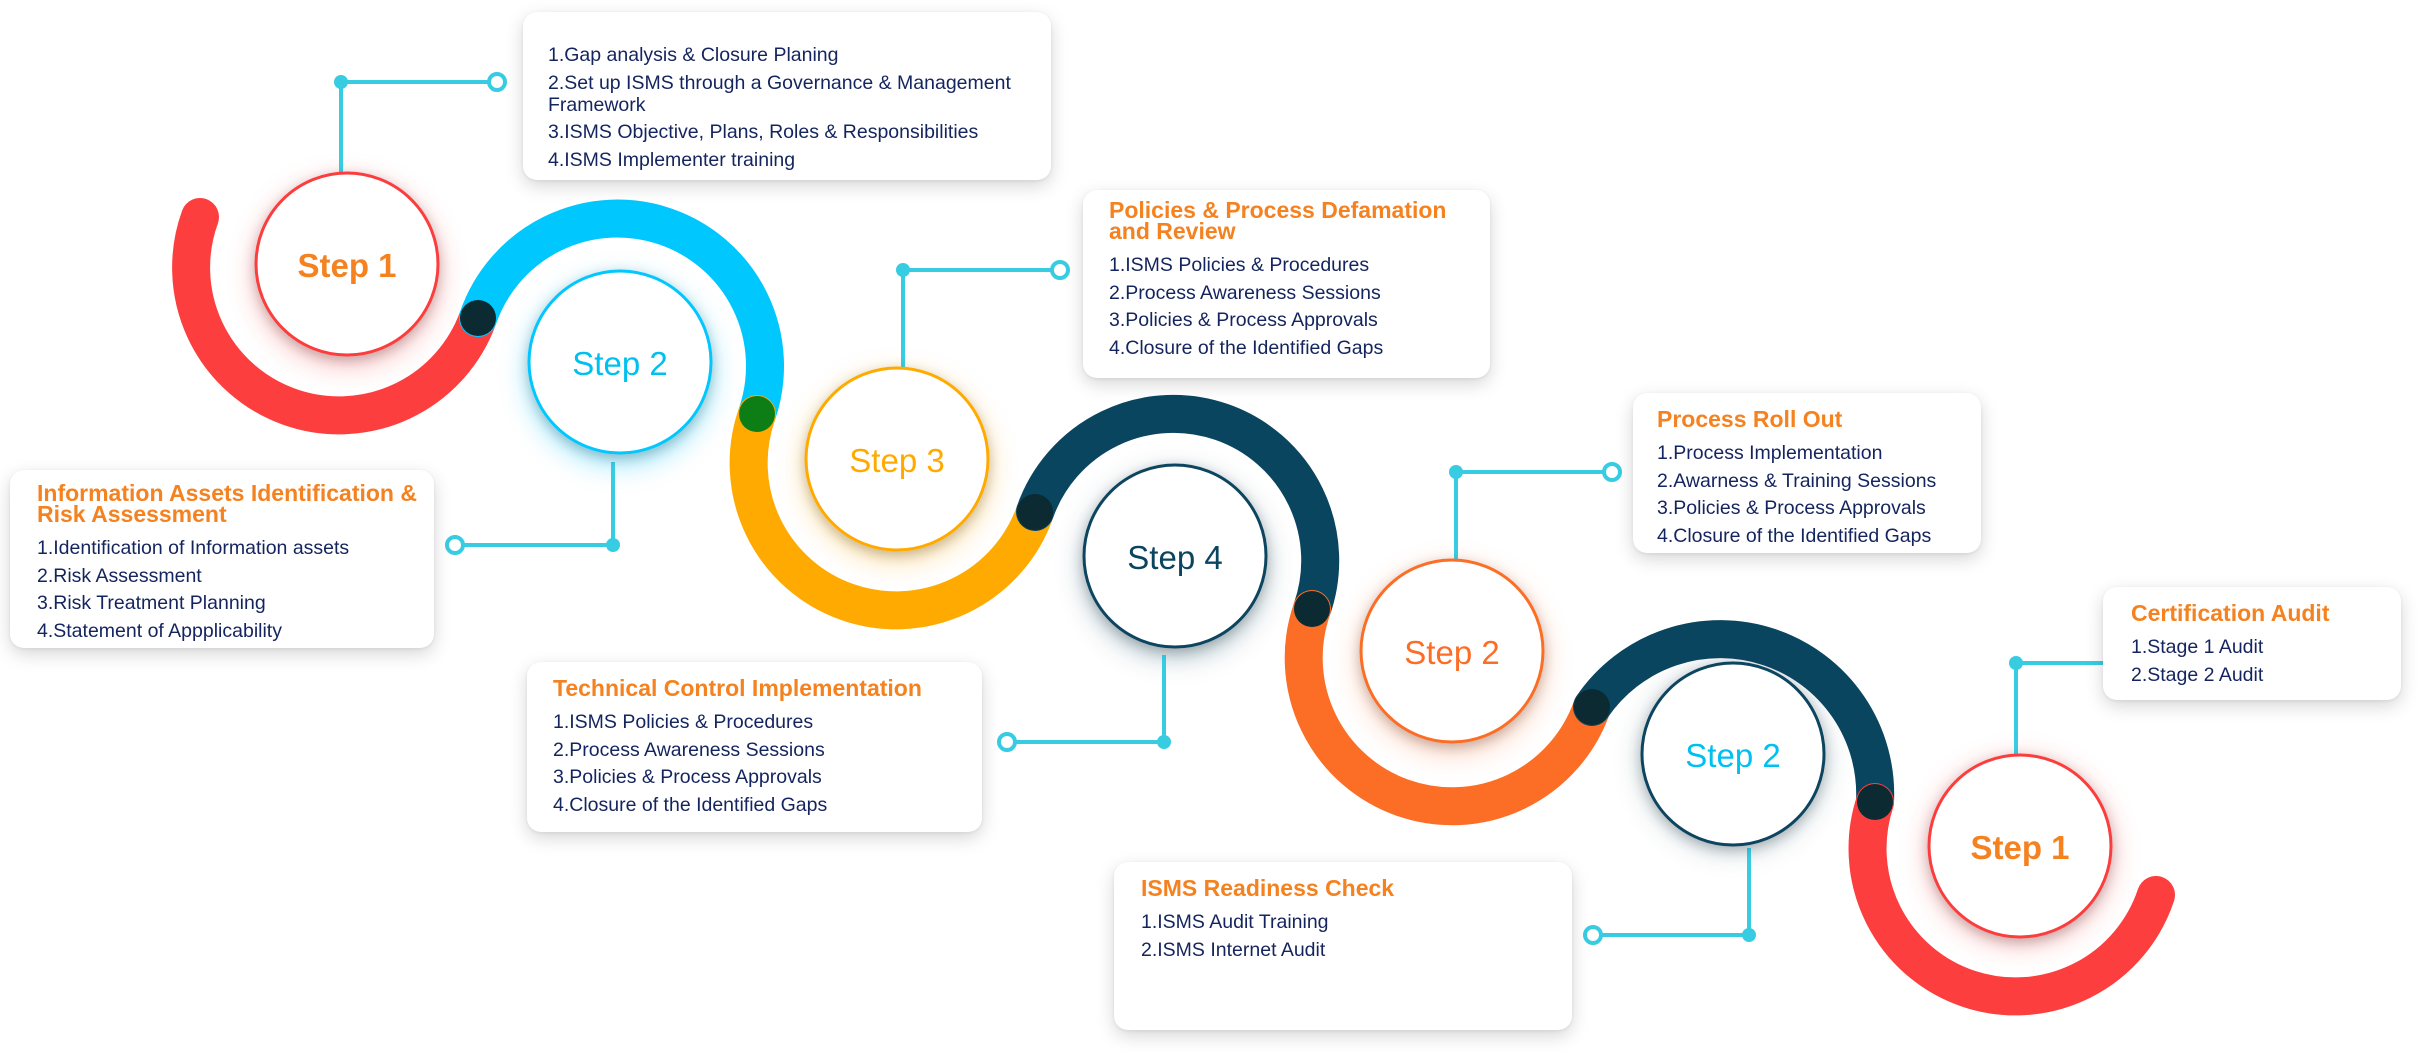  I want to click on card-title: Certification Audit, so click(2230, 613).